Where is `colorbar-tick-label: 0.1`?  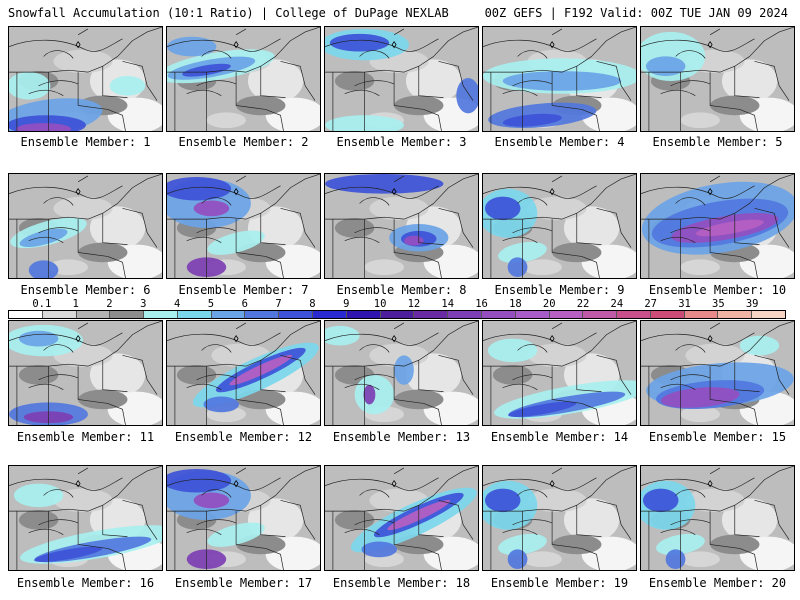
colorbar-tick-label: 0.1 is located at coordinates (42, 304).